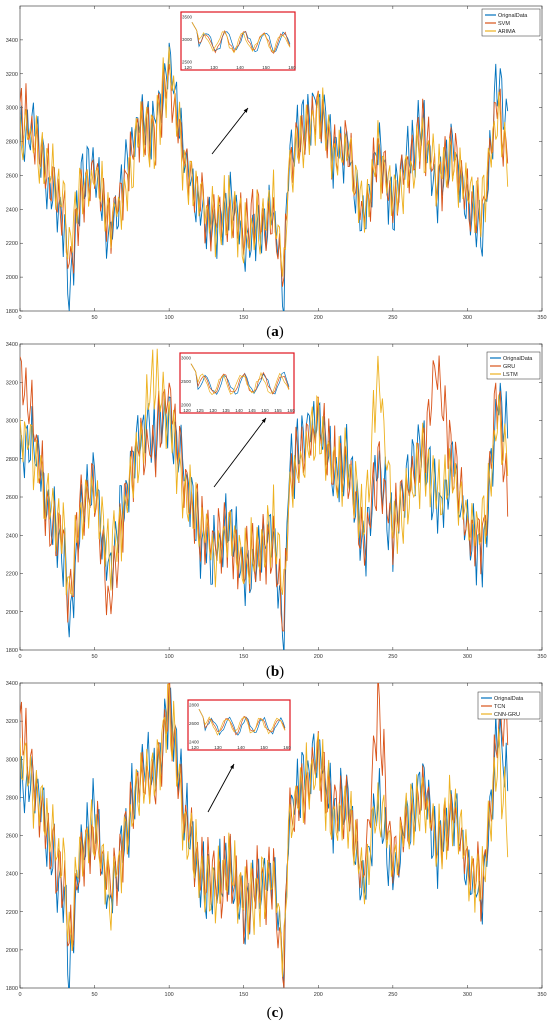 The image size is (550, 1030). What do you see at coordinates (507, 32) in the screenshot?
I see `legend-entry: ARIMA` at bounding box center [507, 32].